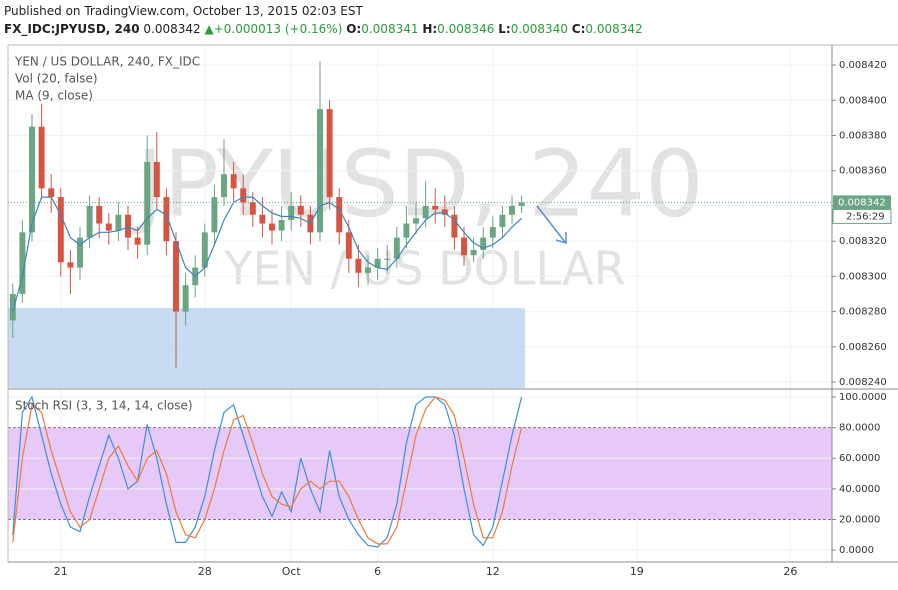  Describe the element at coordinates (424, 269) in the screenshot. I see `watermark-subtitle: YEN / US DOLLAR` at that location.